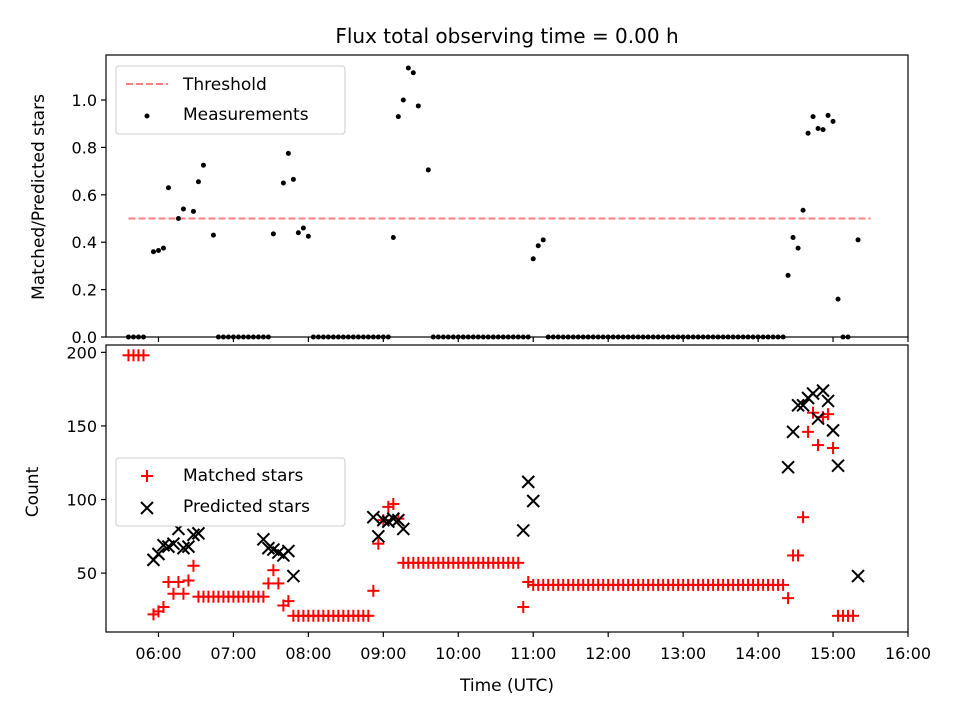  I want to click on top-legend-frame, so click(230, 100).